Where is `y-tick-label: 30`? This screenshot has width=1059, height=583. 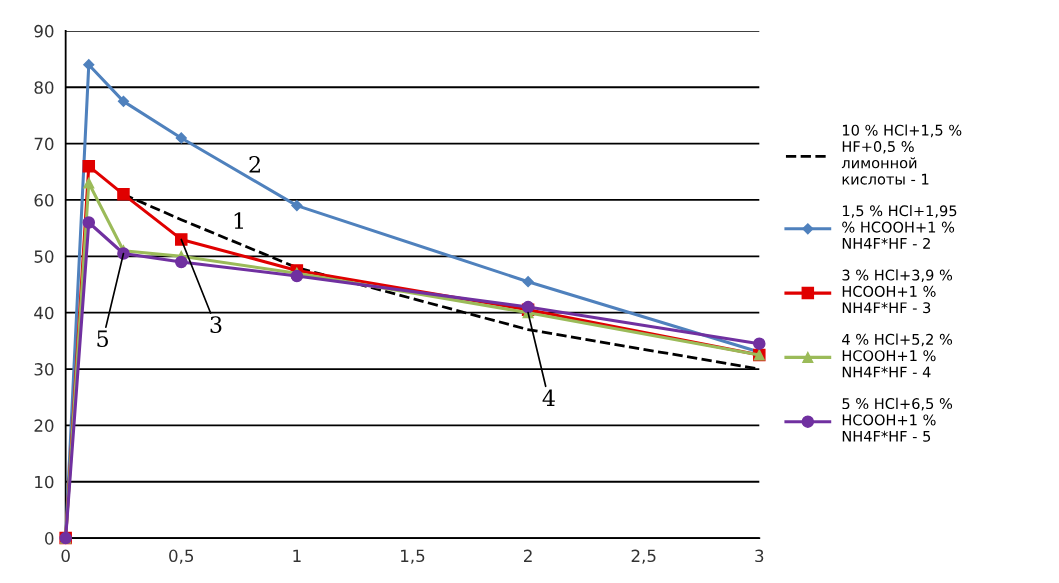 y-tick-label: 30 is located at coordinates (44, 369).